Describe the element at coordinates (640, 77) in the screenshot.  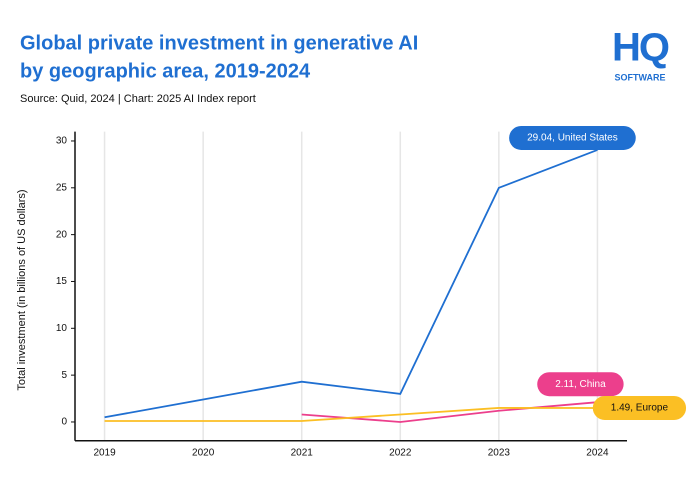
I see `logo-text: SOFTWARE` at that location.